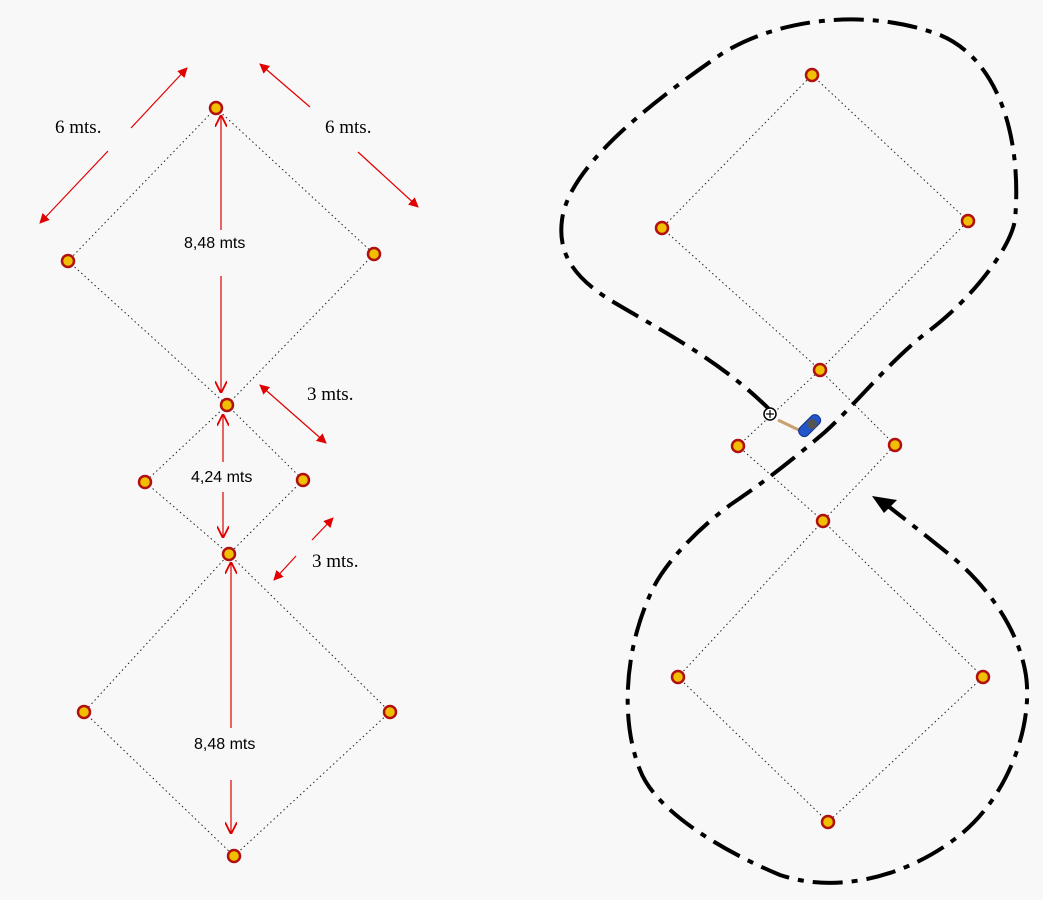 Image resolution: width=1043 pixels, height=900 pixels. Describe the element at coordinates (348, 127) in the screenshot. I see `label-top-right-side: 6 mts.` at that location.